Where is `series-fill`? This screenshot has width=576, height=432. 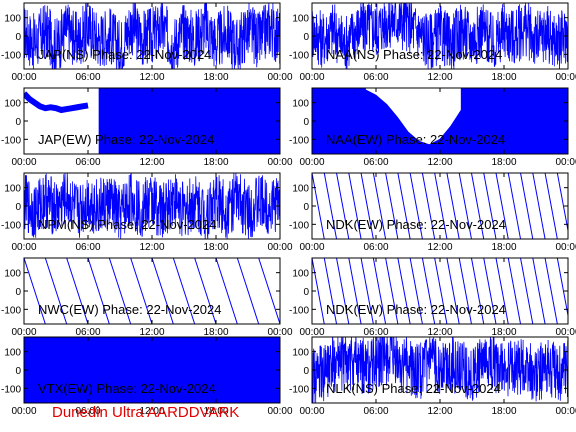
series-fill is located at coordinates (152, 370).